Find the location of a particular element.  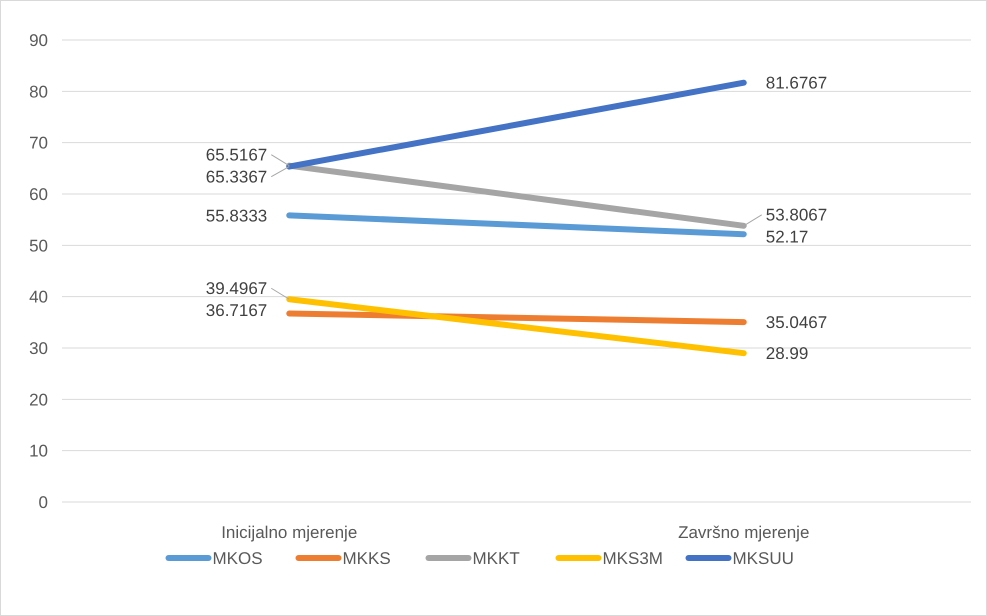

data-label: 55.8333 is located at coordinates (237, 216).